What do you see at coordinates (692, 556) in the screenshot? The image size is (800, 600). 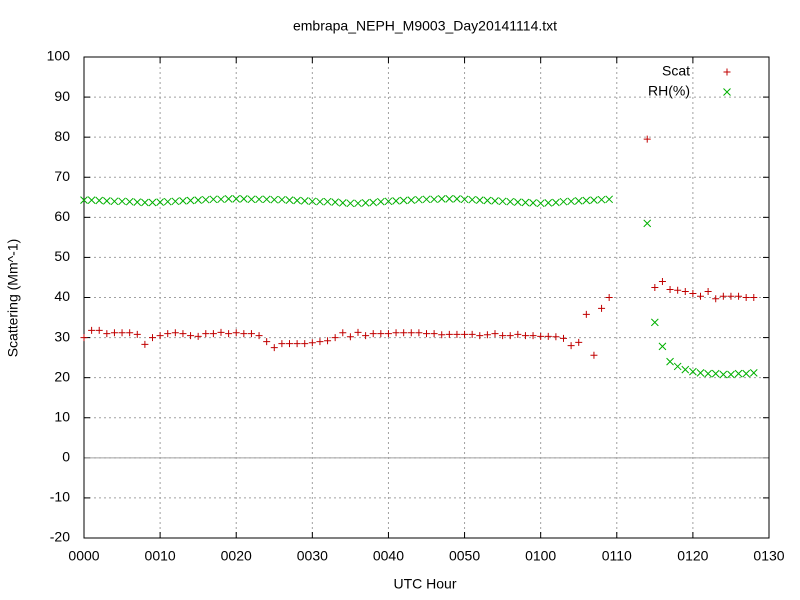 I see `x-tick-label: 0120` at bounding box center [692, 556].